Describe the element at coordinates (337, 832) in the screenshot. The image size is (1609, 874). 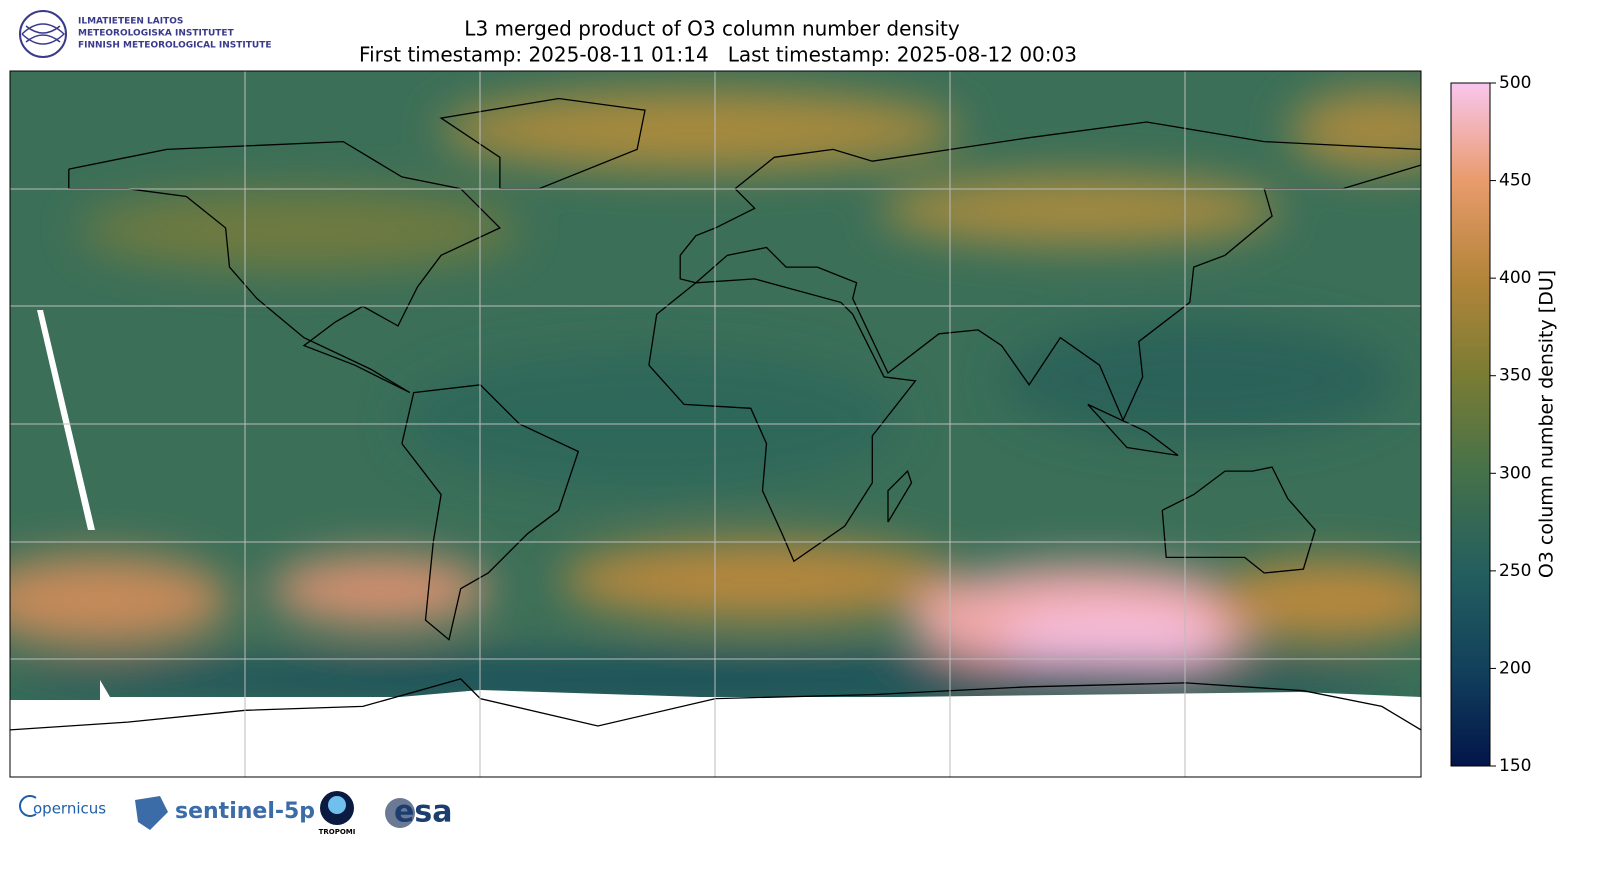
I see `tropomi-logo: TROPOMI` at that location.